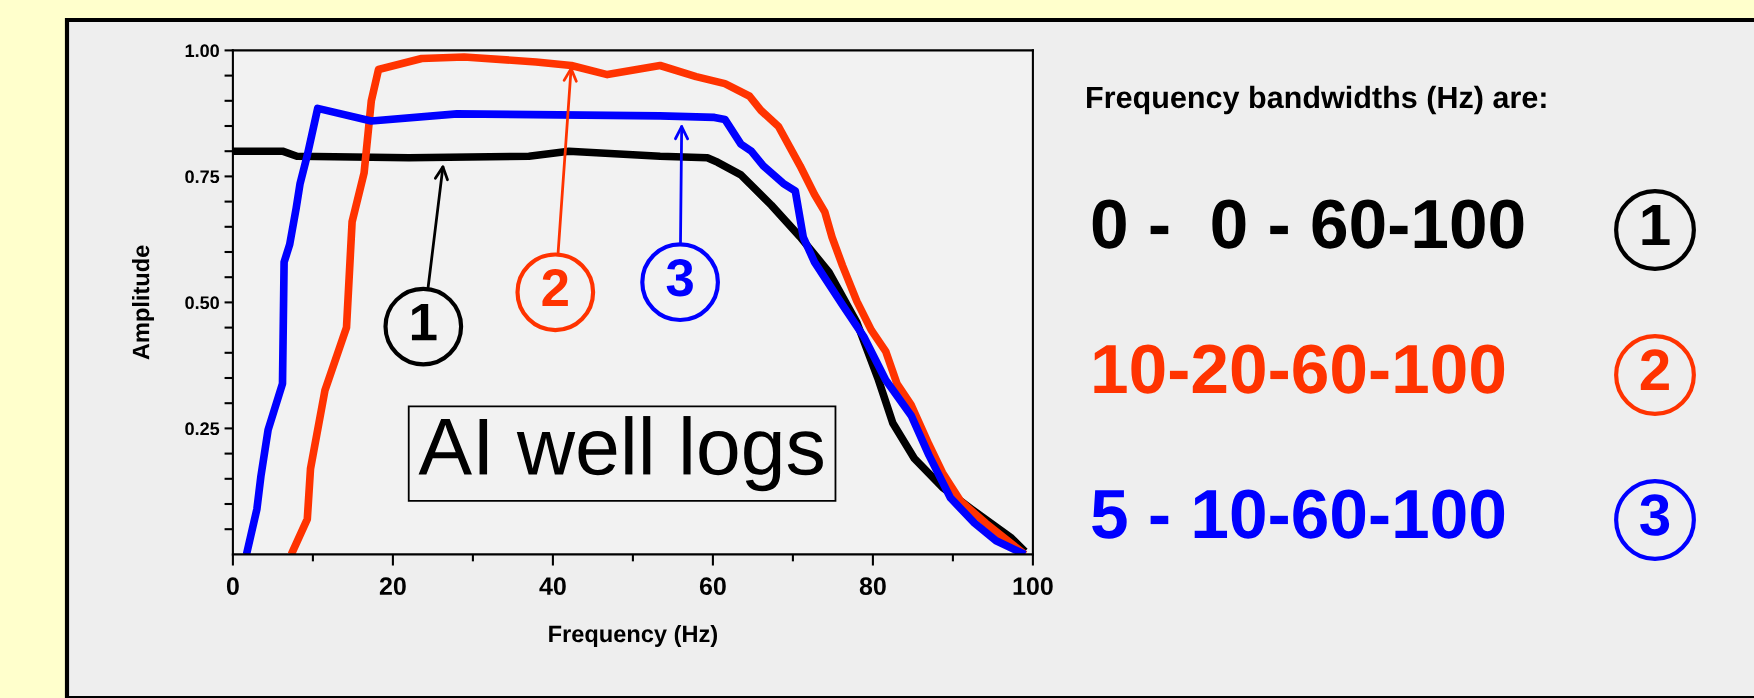 This screenshot has width=1754, height=698. What do you see at coordinates (424, 322) in the screenshot?
I see `annotation: 1` at bounding box center [424, 322].